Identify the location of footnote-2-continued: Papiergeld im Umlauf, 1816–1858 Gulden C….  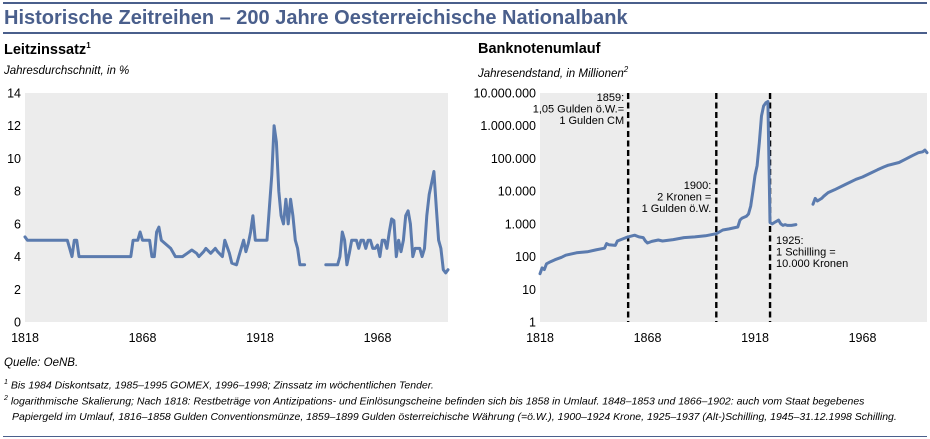
(454, 417).